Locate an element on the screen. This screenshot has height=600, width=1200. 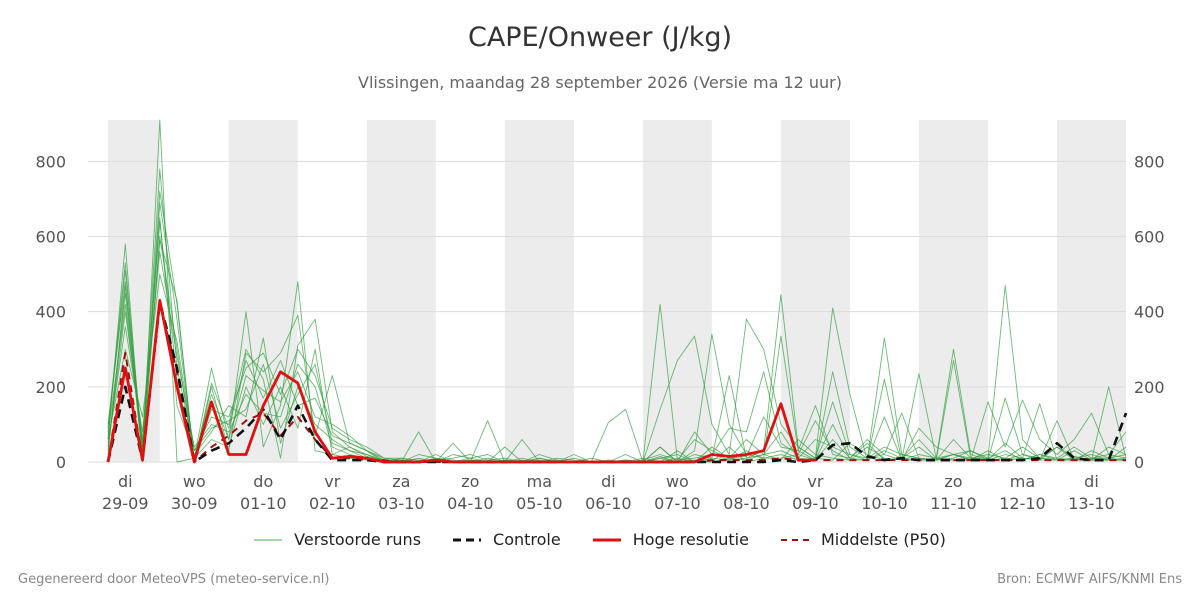
legend-label-ensemble: Verstoorde runs is located at coordinates (358, 539).